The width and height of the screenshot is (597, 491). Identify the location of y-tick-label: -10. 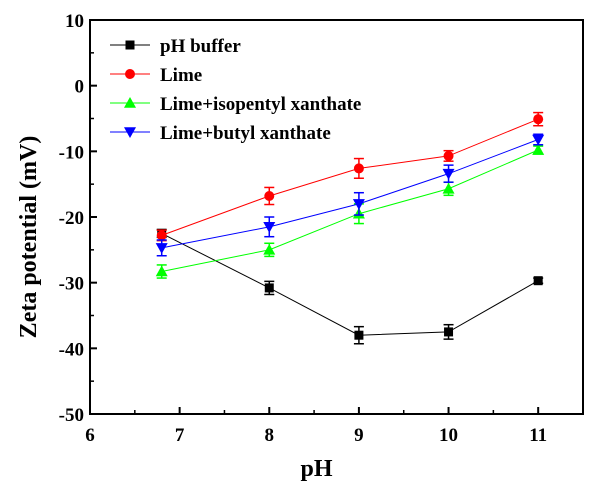
(71, 152).